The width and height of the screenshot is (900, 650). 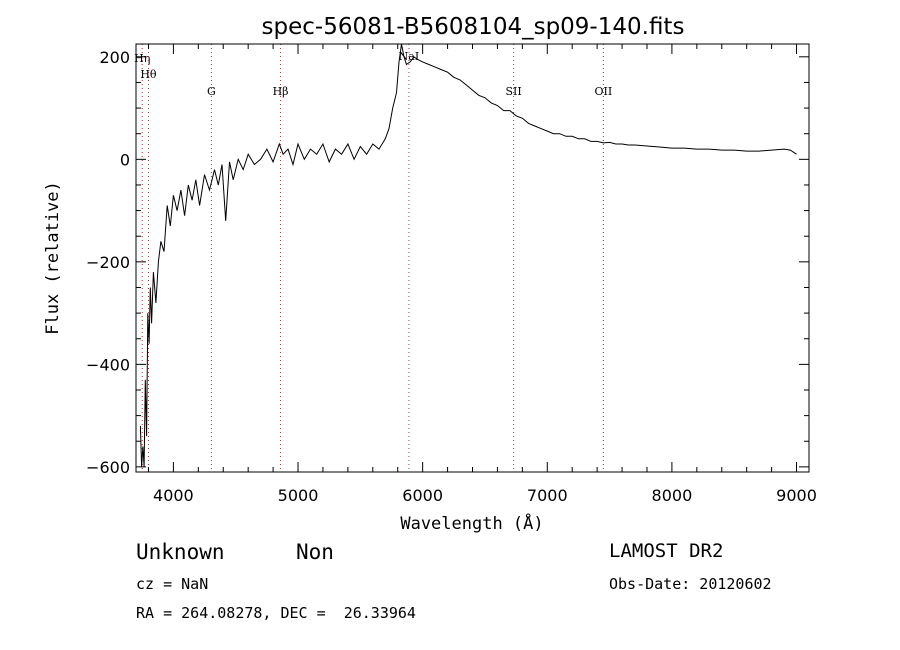 I want to click on x-tick-label: 7000, so click(x=547, y=495).